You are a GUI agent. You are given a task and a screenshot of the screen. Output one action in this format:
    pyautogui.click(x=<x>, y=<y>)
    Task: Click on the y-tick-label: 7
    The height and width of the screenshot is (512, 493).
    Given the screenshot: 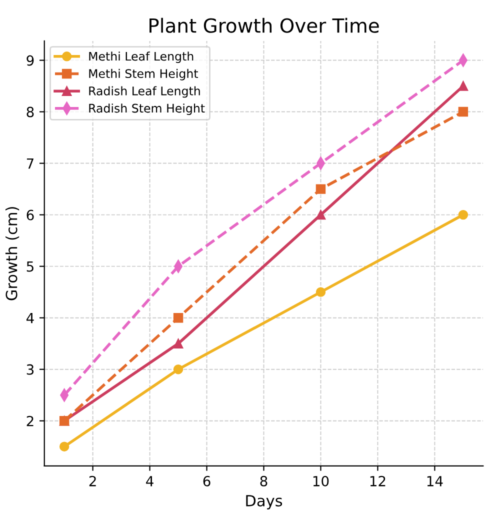 What is the action you would take?
    pyautogui.click(x=30, y=163)
    